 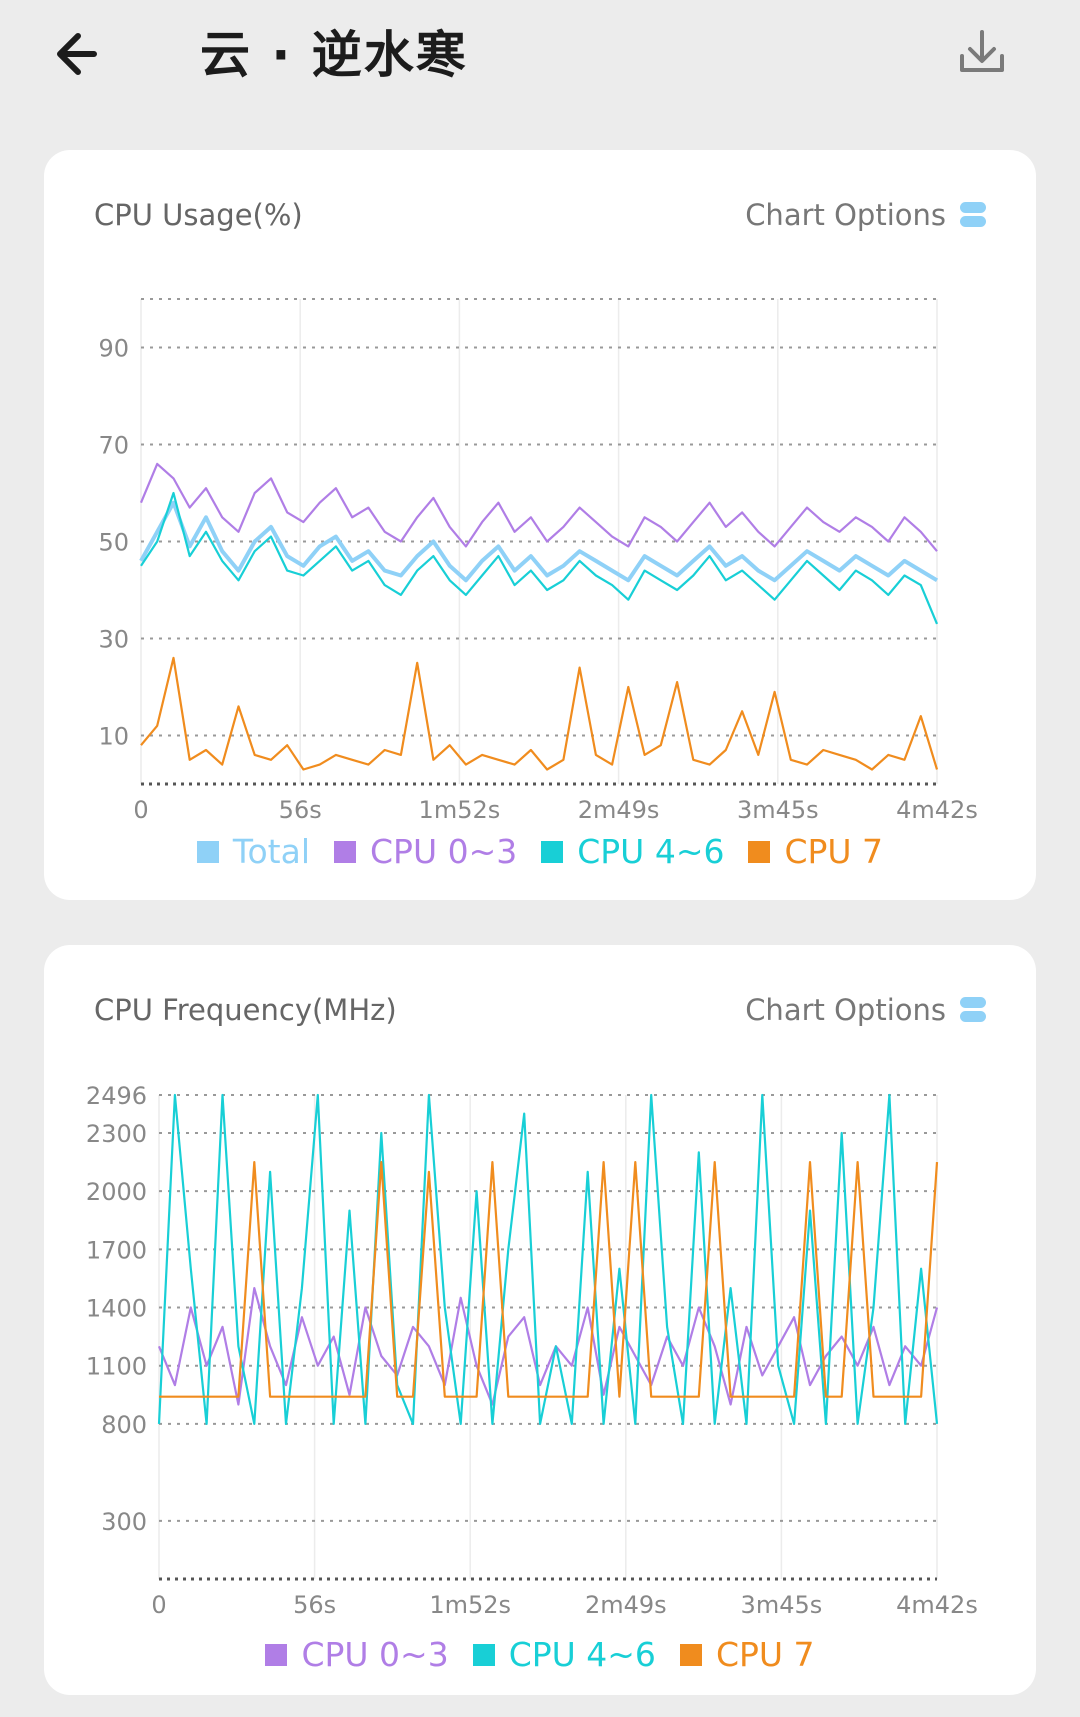 I want to click on chart-legend: Total CPU 0~3 CPU 4~6 CPU 7, so click(x=540, y=851).